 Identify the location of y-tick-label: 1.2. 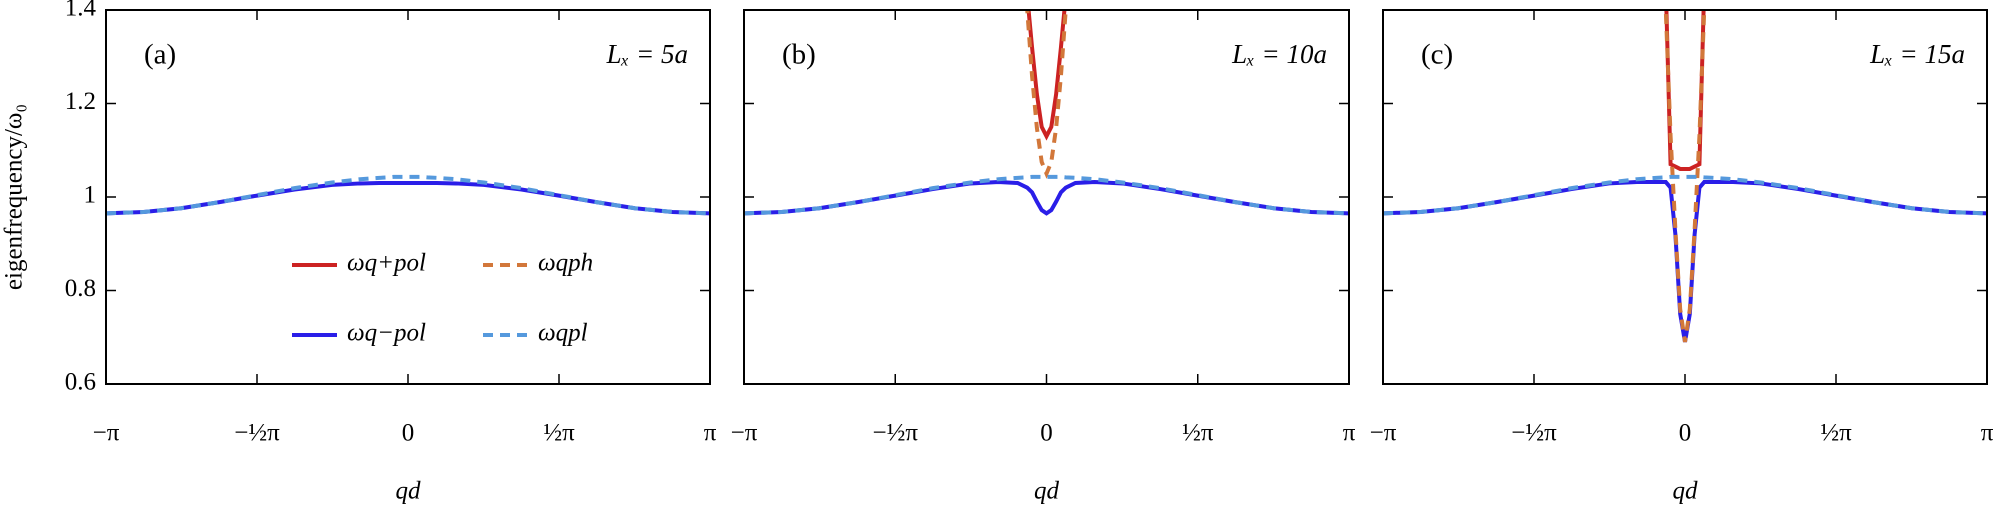
(80, 101).